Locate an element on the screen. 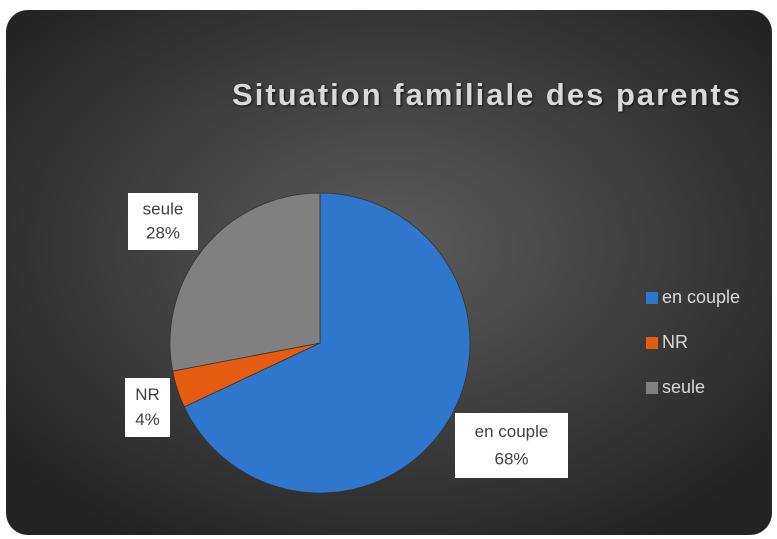  data-label-value: 68% is located at coordinates (511, 458).